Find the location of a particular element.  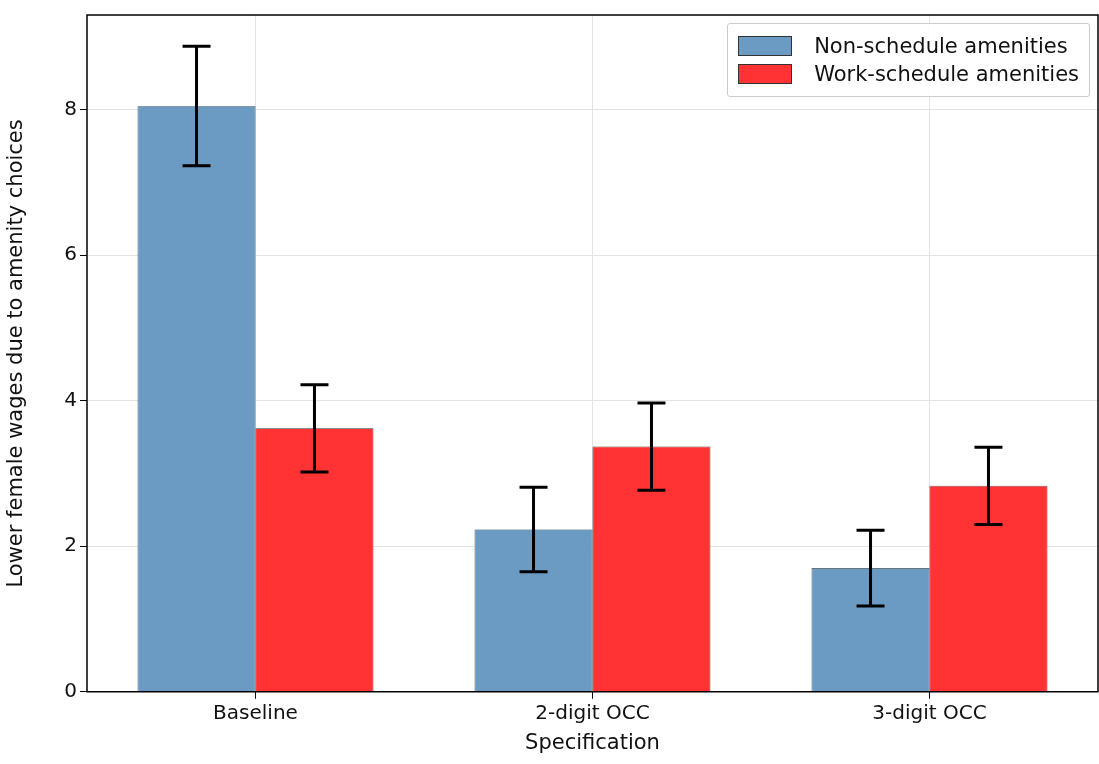

x-tick-label: 2-digit OCC is located at coordinates (592, 712).